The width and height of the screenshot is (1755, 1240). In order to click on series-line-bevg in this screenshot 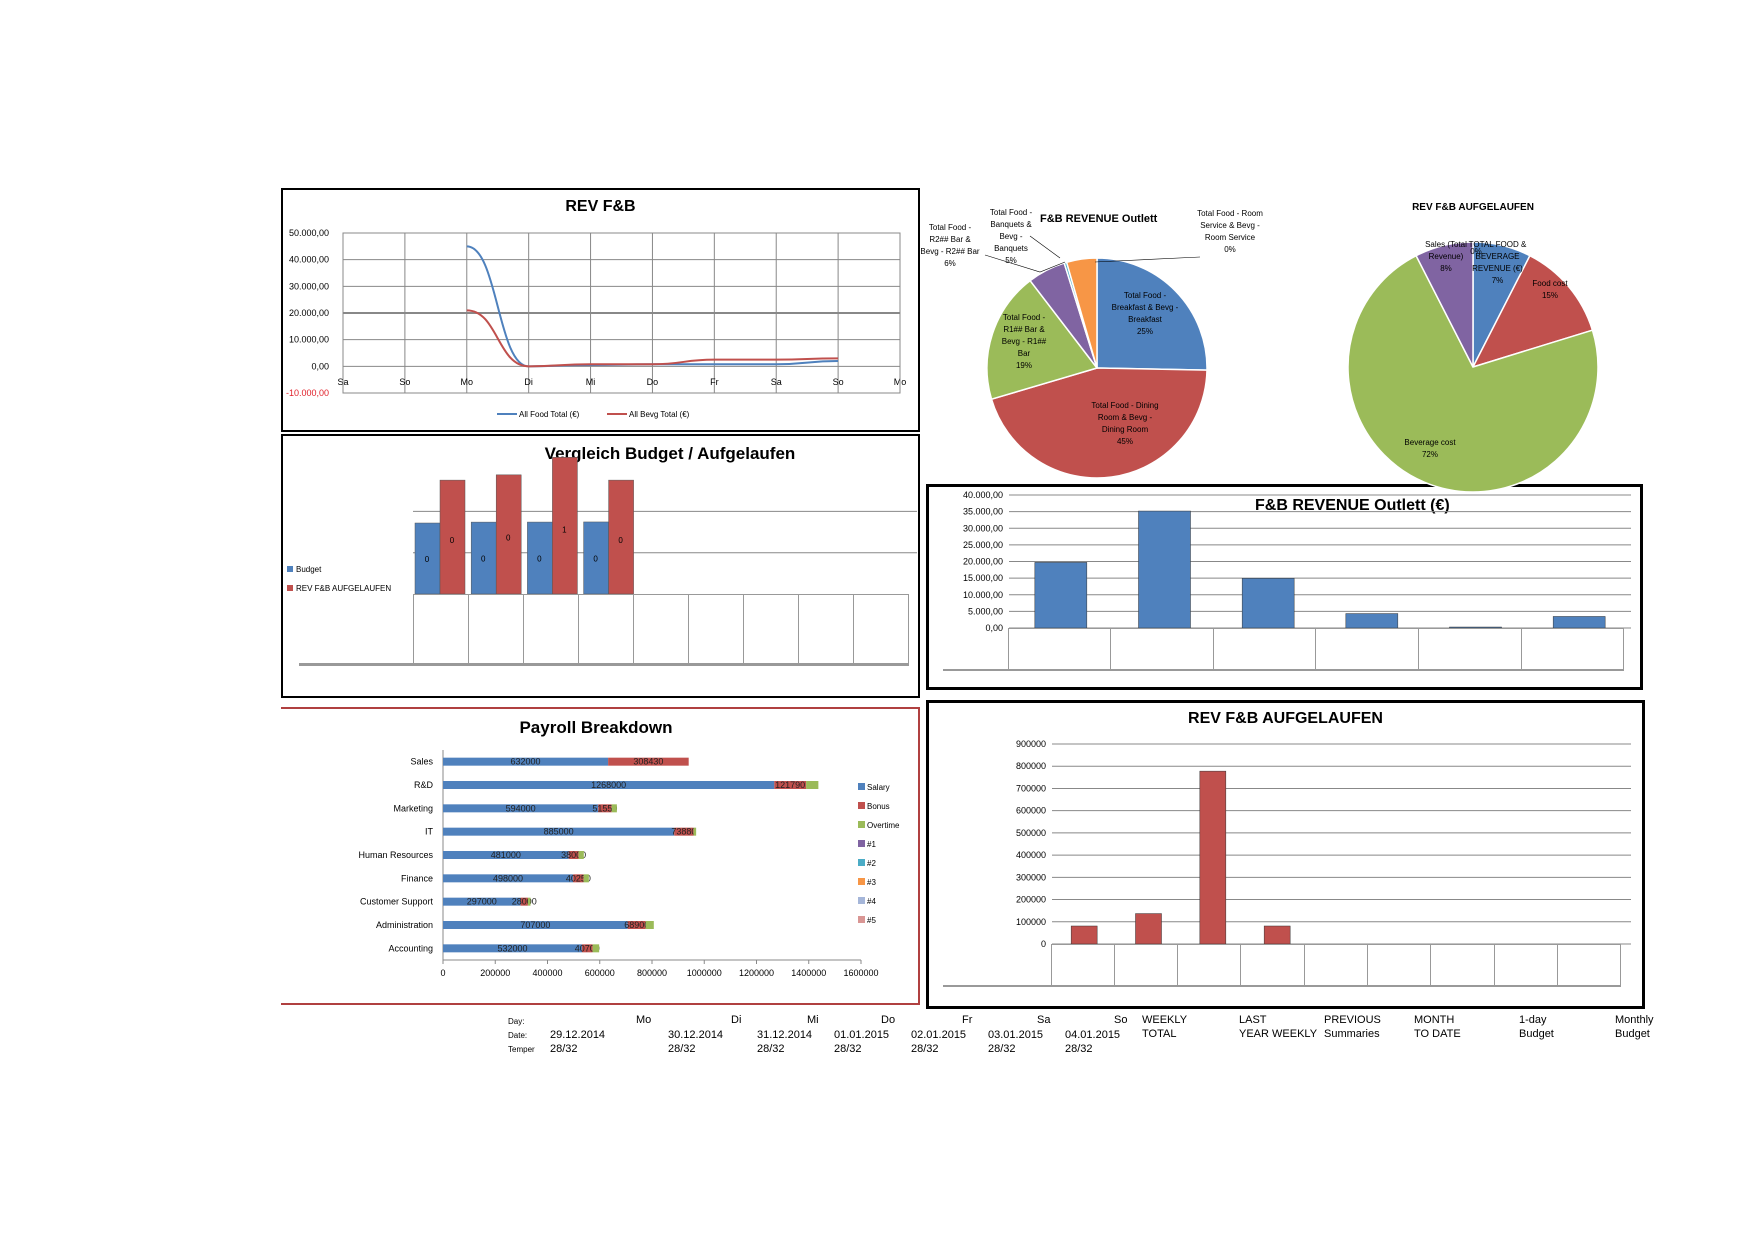, I will do `click(652, 338)`.